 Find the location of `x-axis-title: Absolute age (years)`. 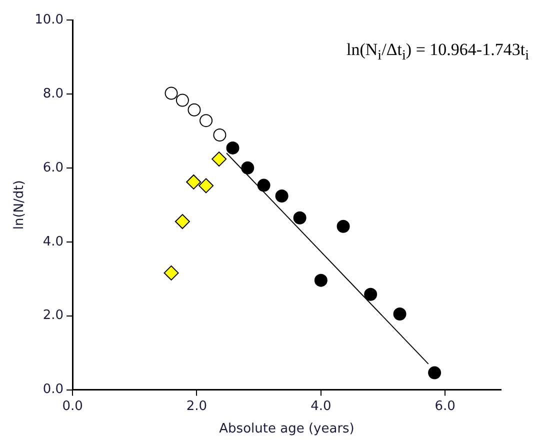

x-axis-title: Absolute age (years) is located at coordinates (286, 429).